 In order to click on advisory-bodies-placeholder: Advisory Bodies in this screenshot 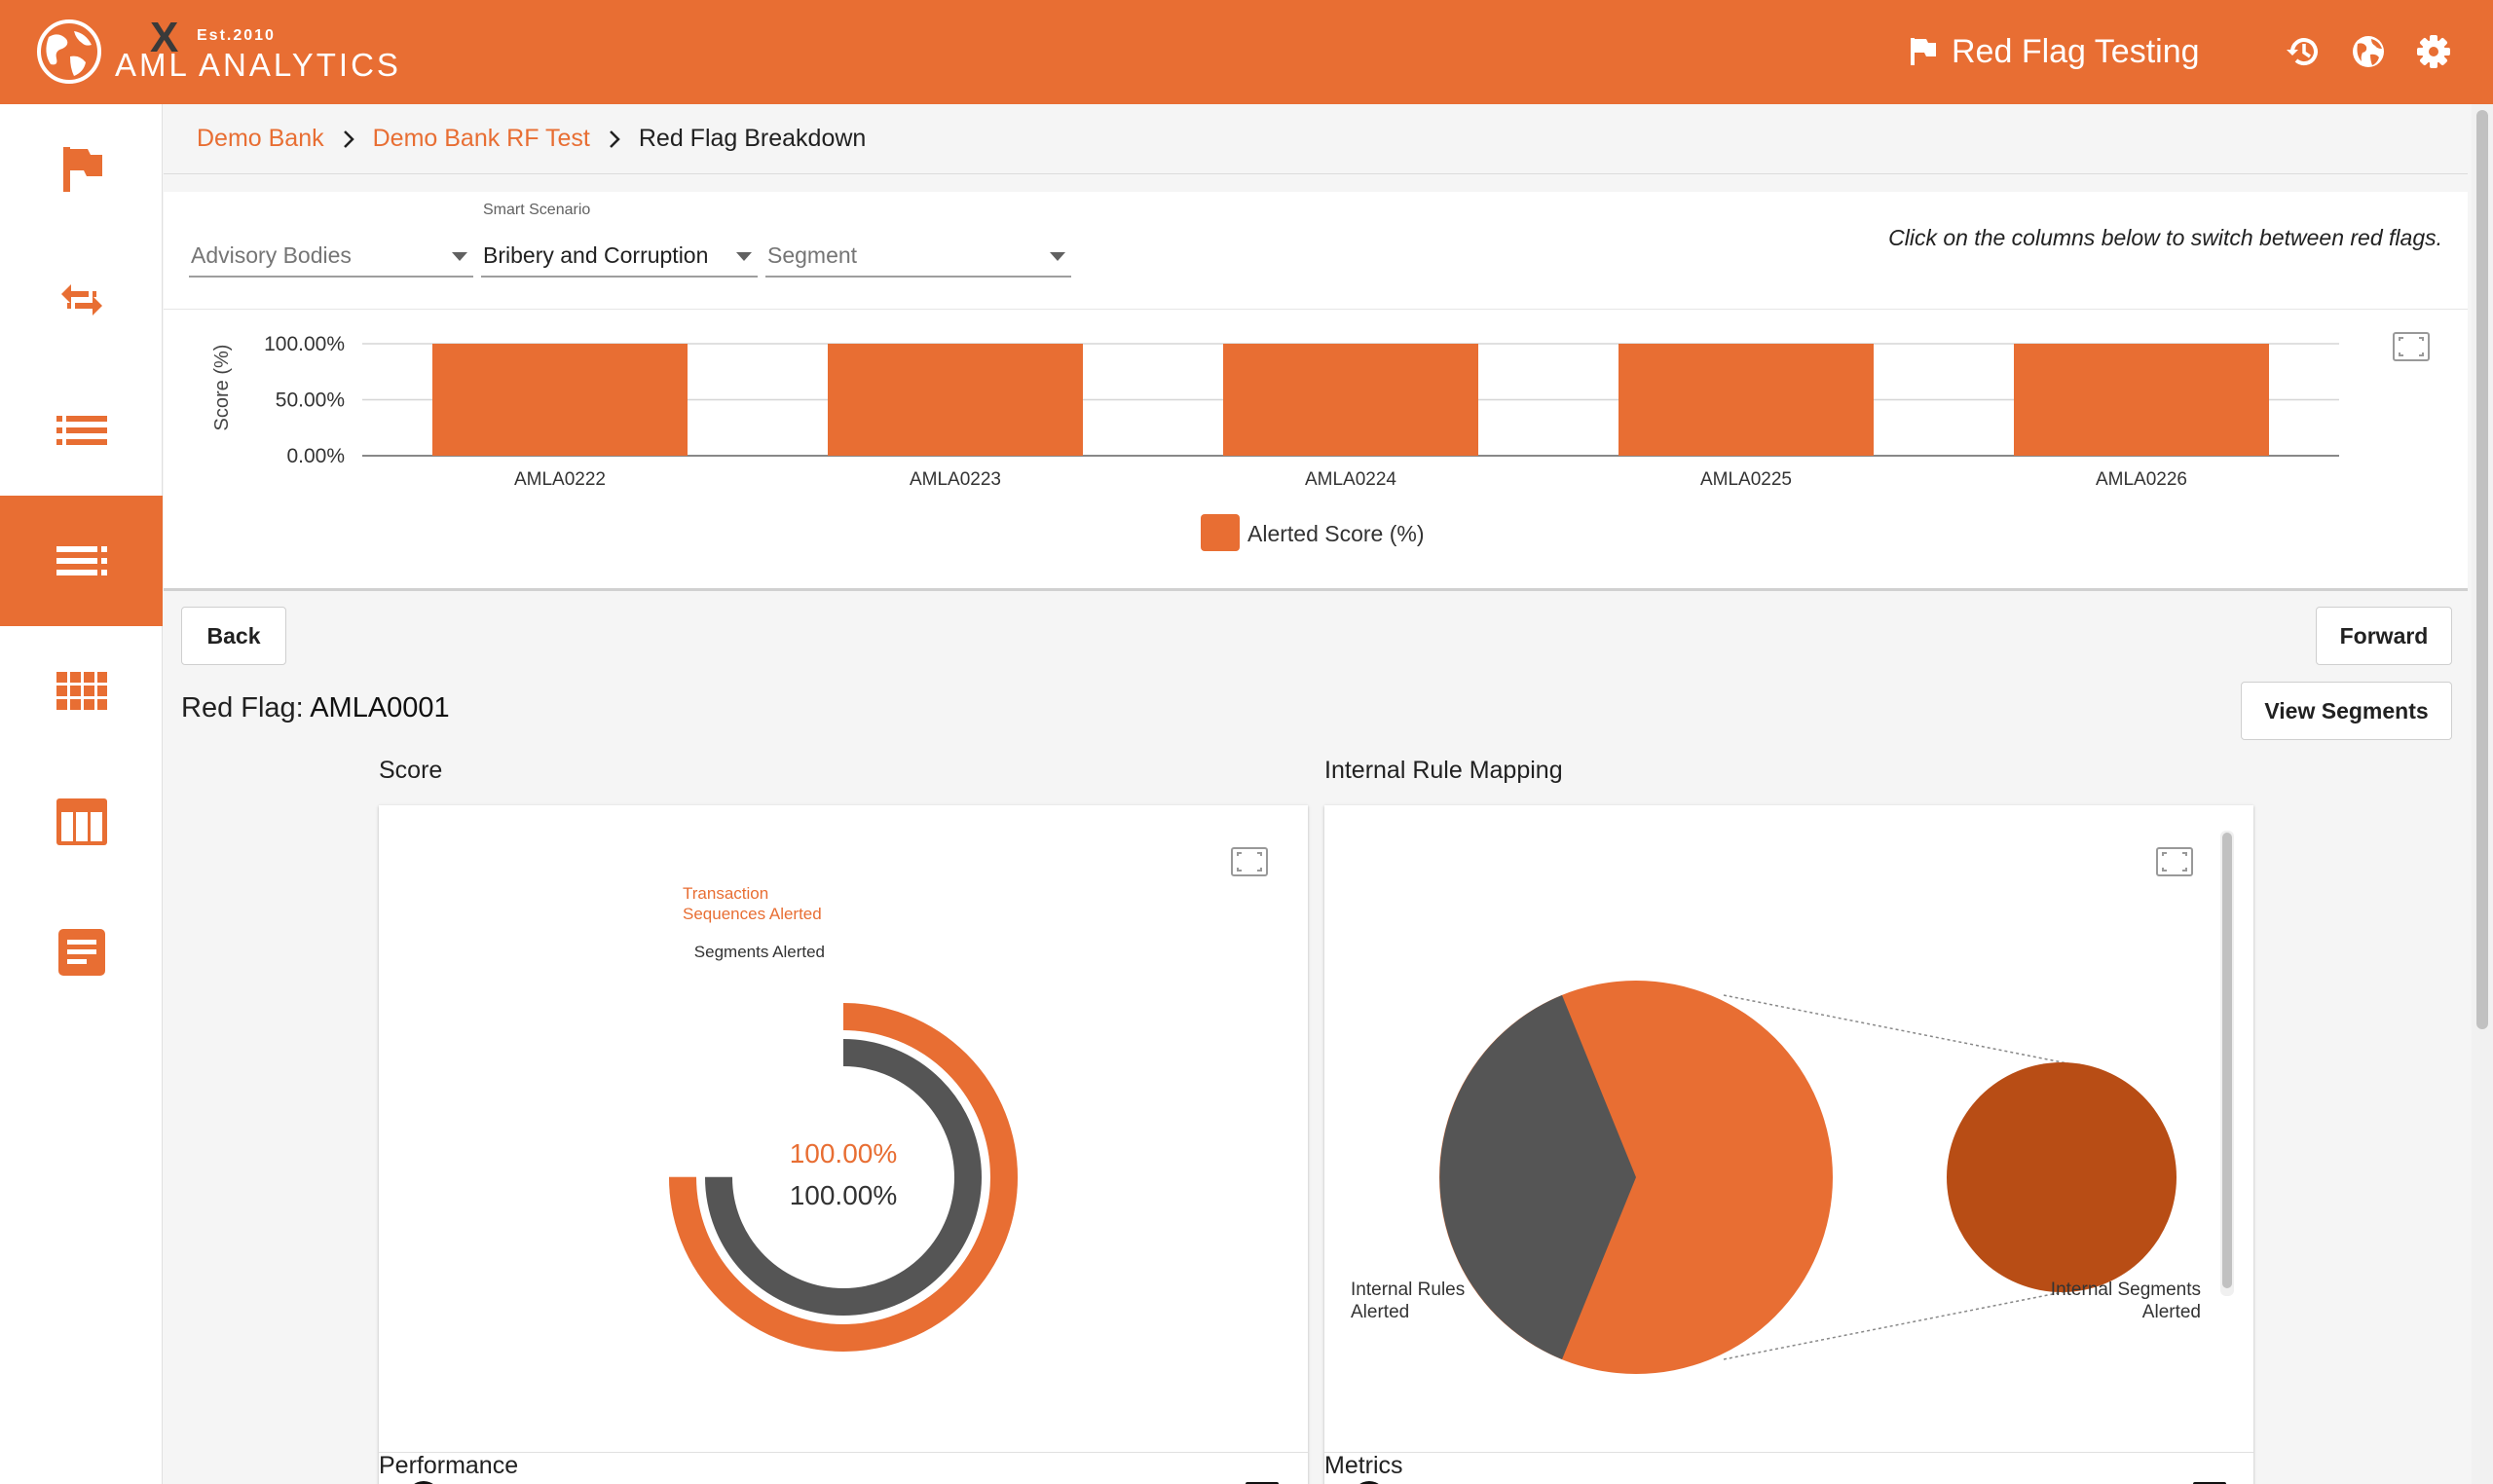, I will do `click(272, 255)`.